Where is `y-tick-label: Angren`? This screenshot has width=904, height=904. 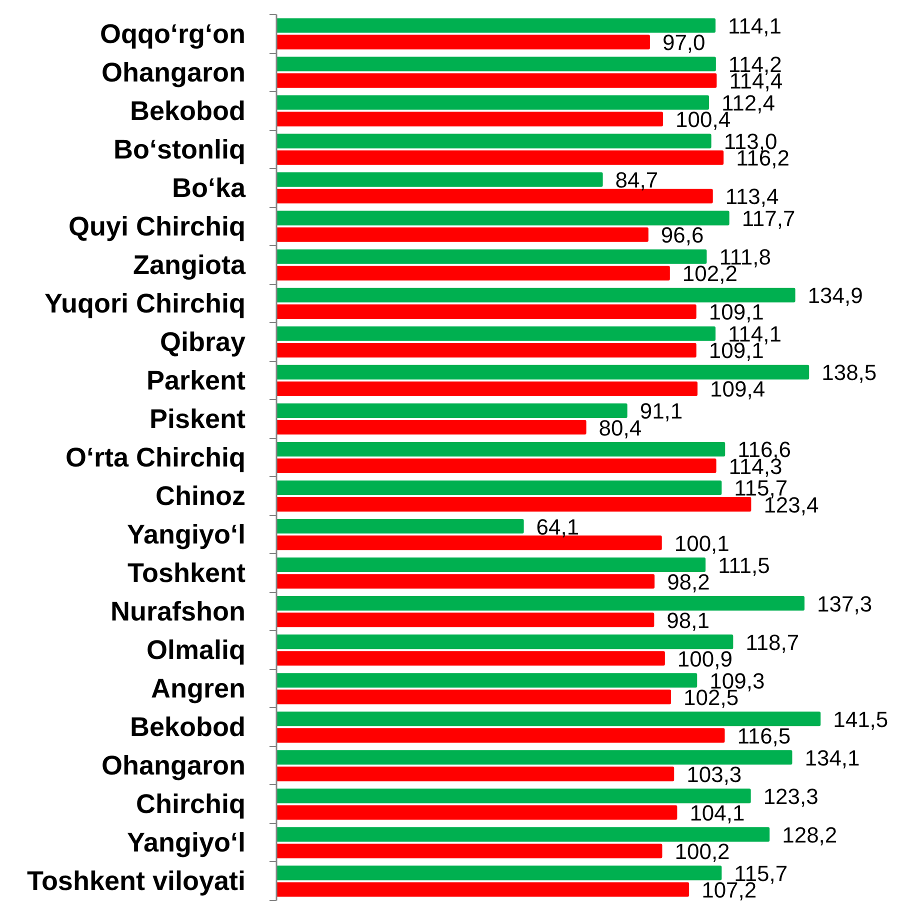 y-tick-label: Angren is located at coordinates (198, 689).